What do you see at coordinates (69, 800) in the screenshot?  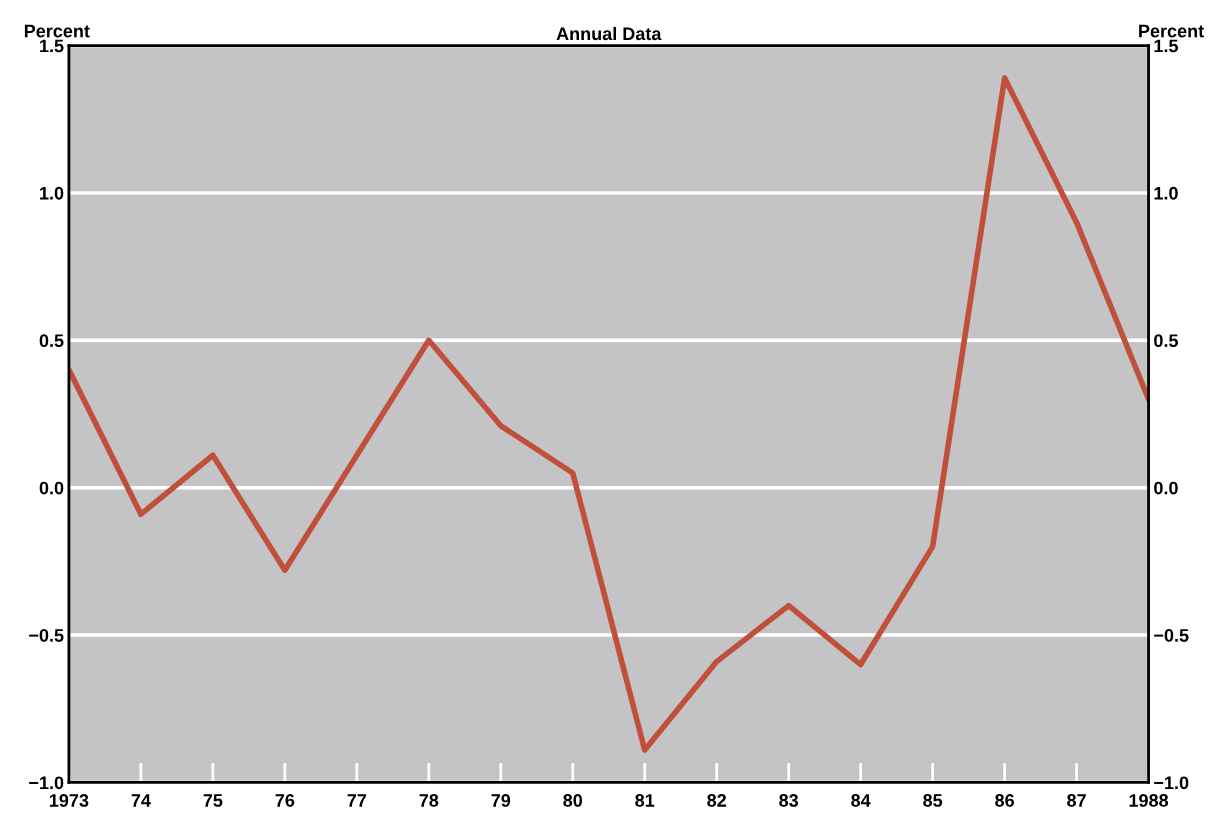 I see `x-tick-label: 1973` at bounding box center [69, 800].